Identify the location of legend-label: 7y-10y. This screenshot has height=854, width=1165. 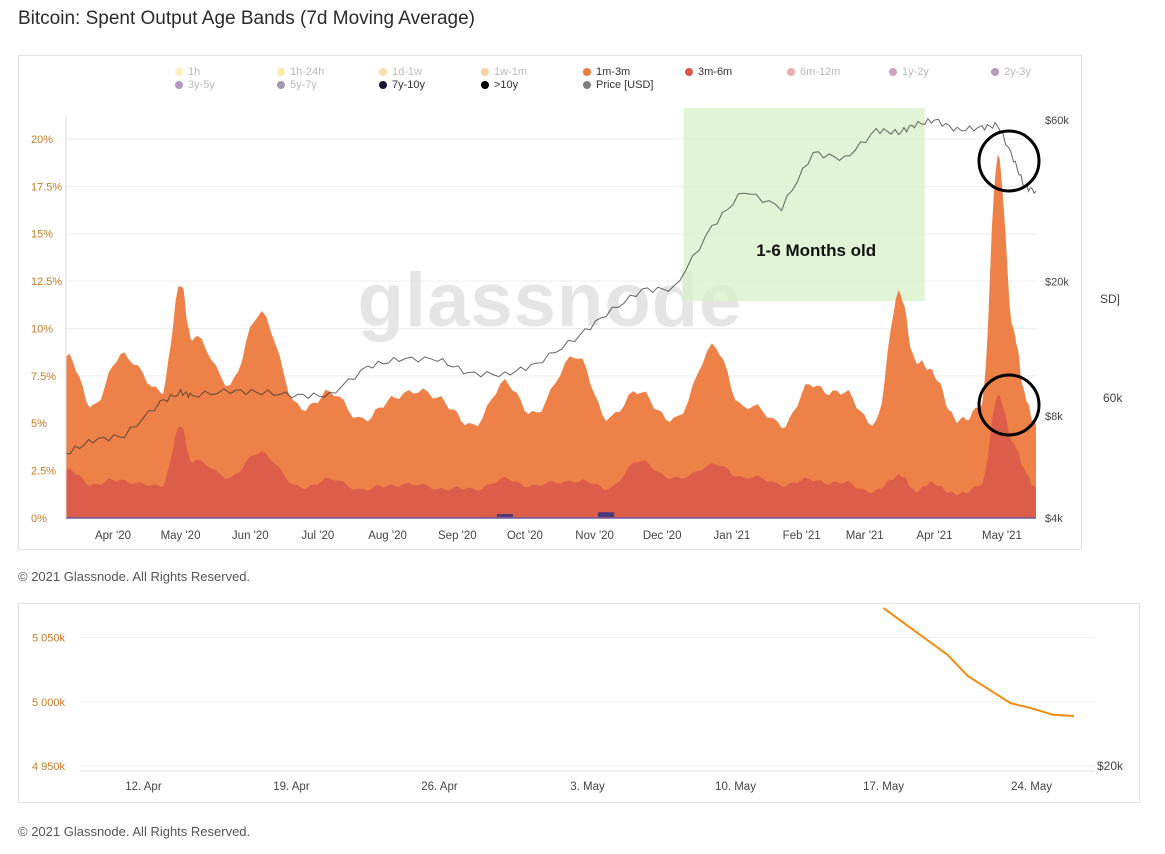
(409, 85).